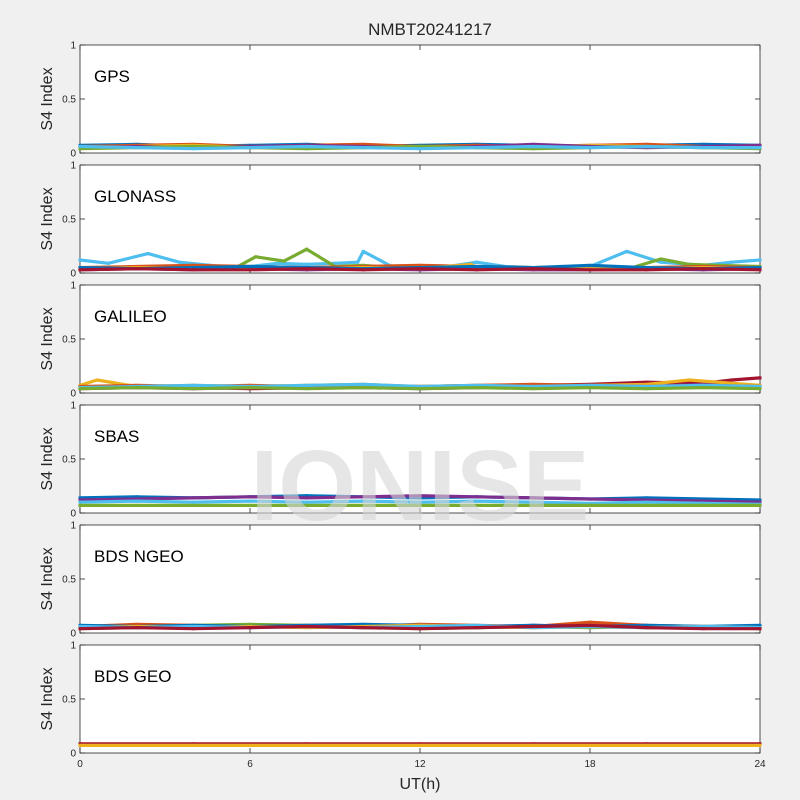 The width and height of the screenshot is (800, 800). What do you see at coordinates (135, 196) in the screenshot?
I see `system-label: GLONASS` at bounding box center [135, 196].